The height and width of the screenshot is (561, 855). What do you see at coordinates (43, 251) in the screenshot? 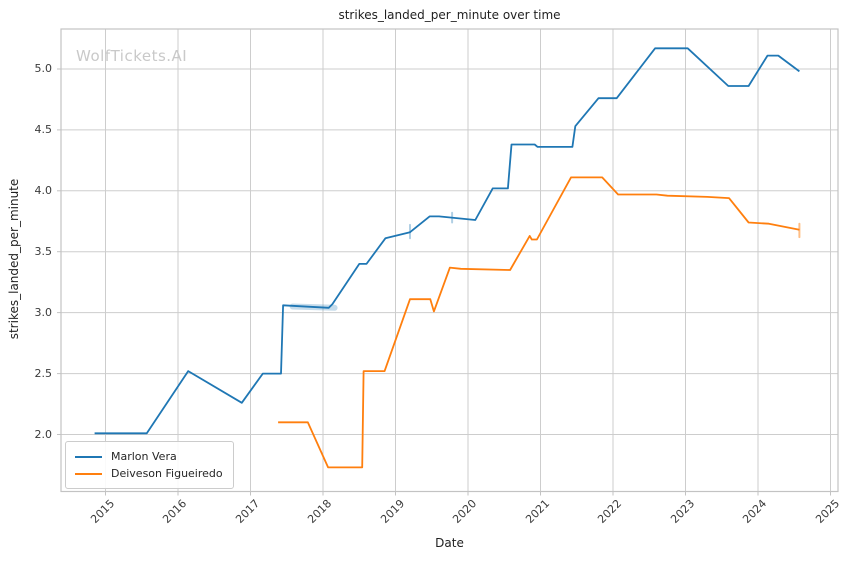
I see `y-tick-label: 3.5` at bounding box center [43, 251].